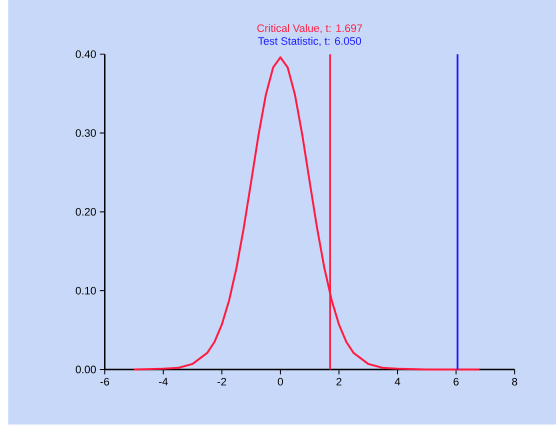 This screenshot has width=556, height=425. Describe the element at coordinates (339, 382) in the screenshot. I see `x-tick-label: 2` at that location.